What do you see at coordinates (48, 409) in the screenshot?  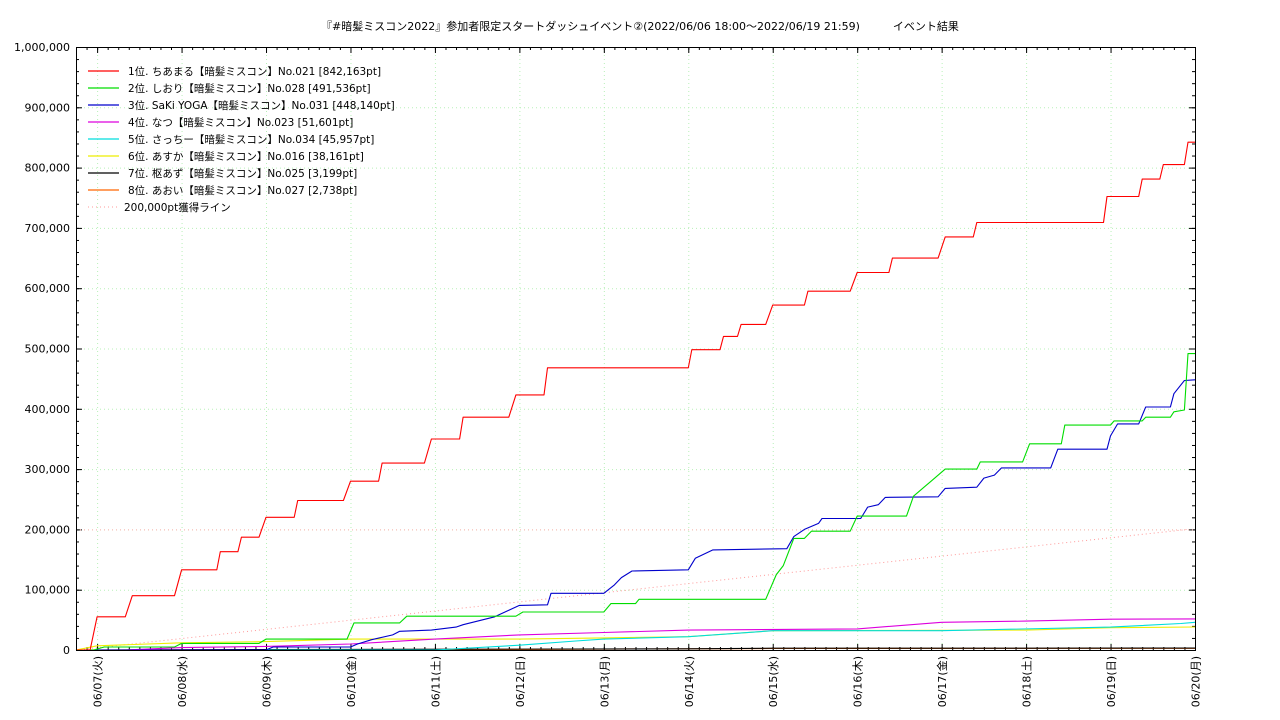 I see `y-tick-label: 400,000` at bounding box center [48, 409].